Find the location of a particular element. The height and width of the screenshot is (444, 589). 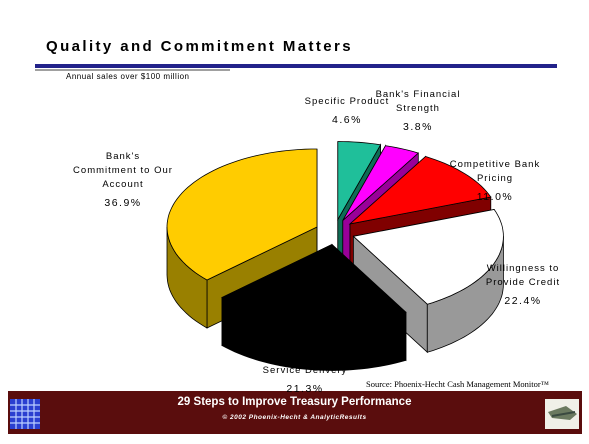

left-icon is located at coordinates (25, 414).